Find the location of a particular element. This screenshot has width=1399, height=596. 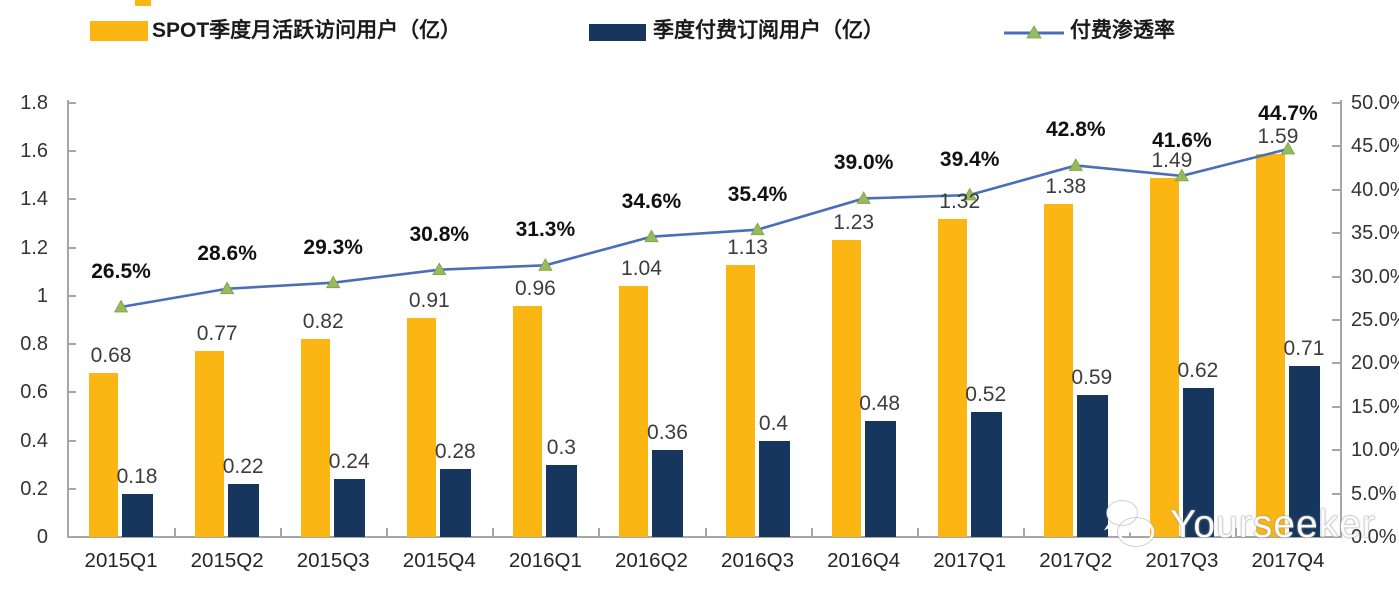

legend-label-penetration: 付费渗透率 is located at coordinates (1122, 30).